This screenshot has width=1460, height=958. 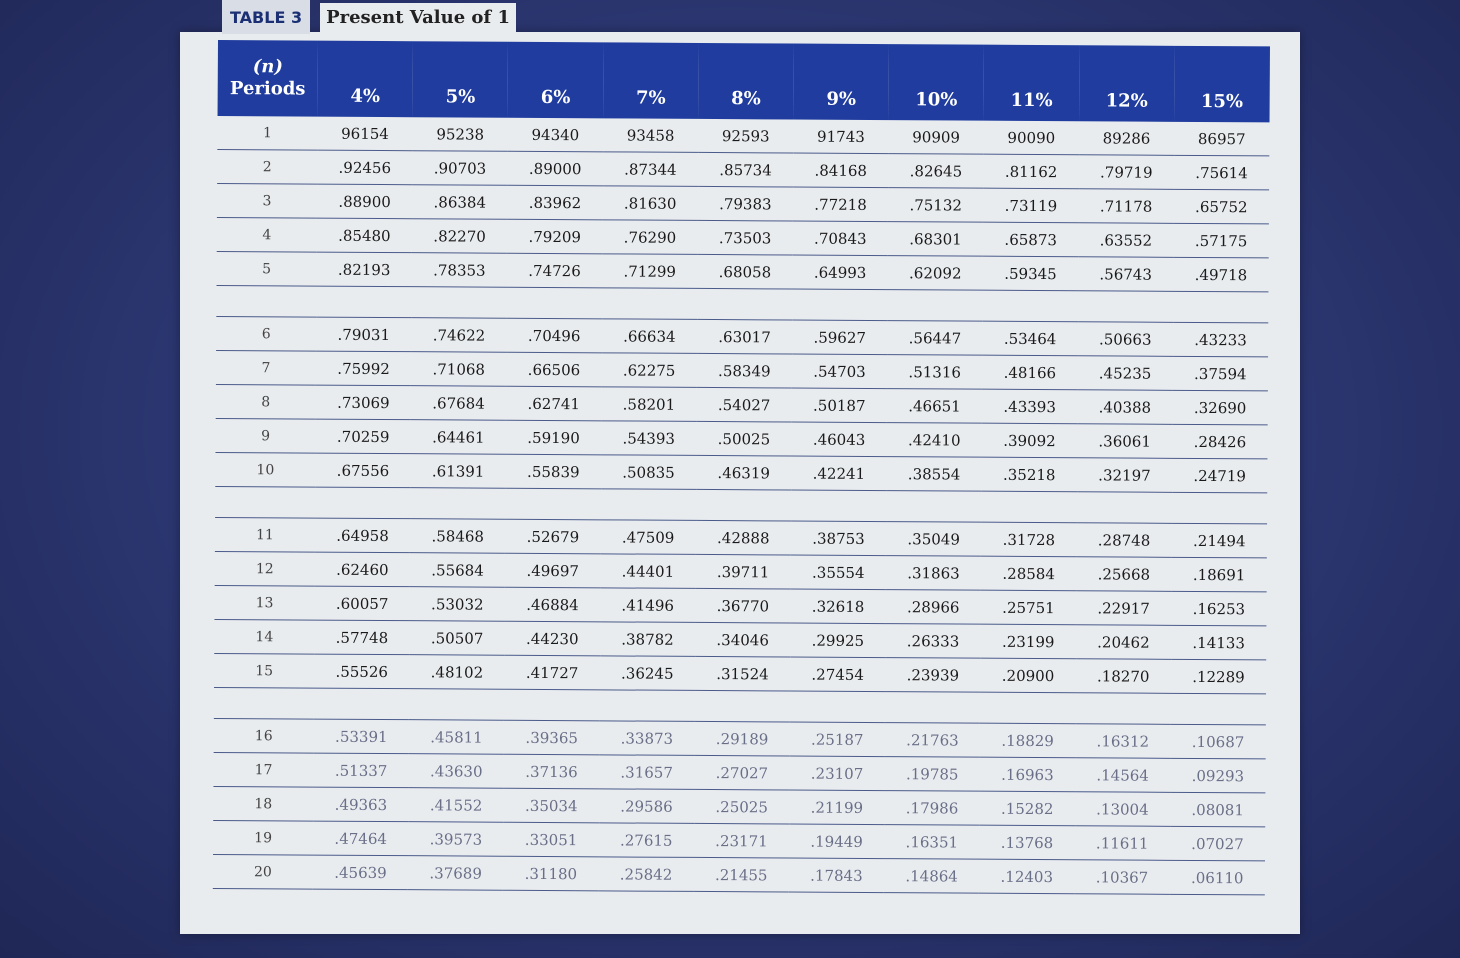 I want to click on value-cell: .43393, so click(x=1029, y=406).